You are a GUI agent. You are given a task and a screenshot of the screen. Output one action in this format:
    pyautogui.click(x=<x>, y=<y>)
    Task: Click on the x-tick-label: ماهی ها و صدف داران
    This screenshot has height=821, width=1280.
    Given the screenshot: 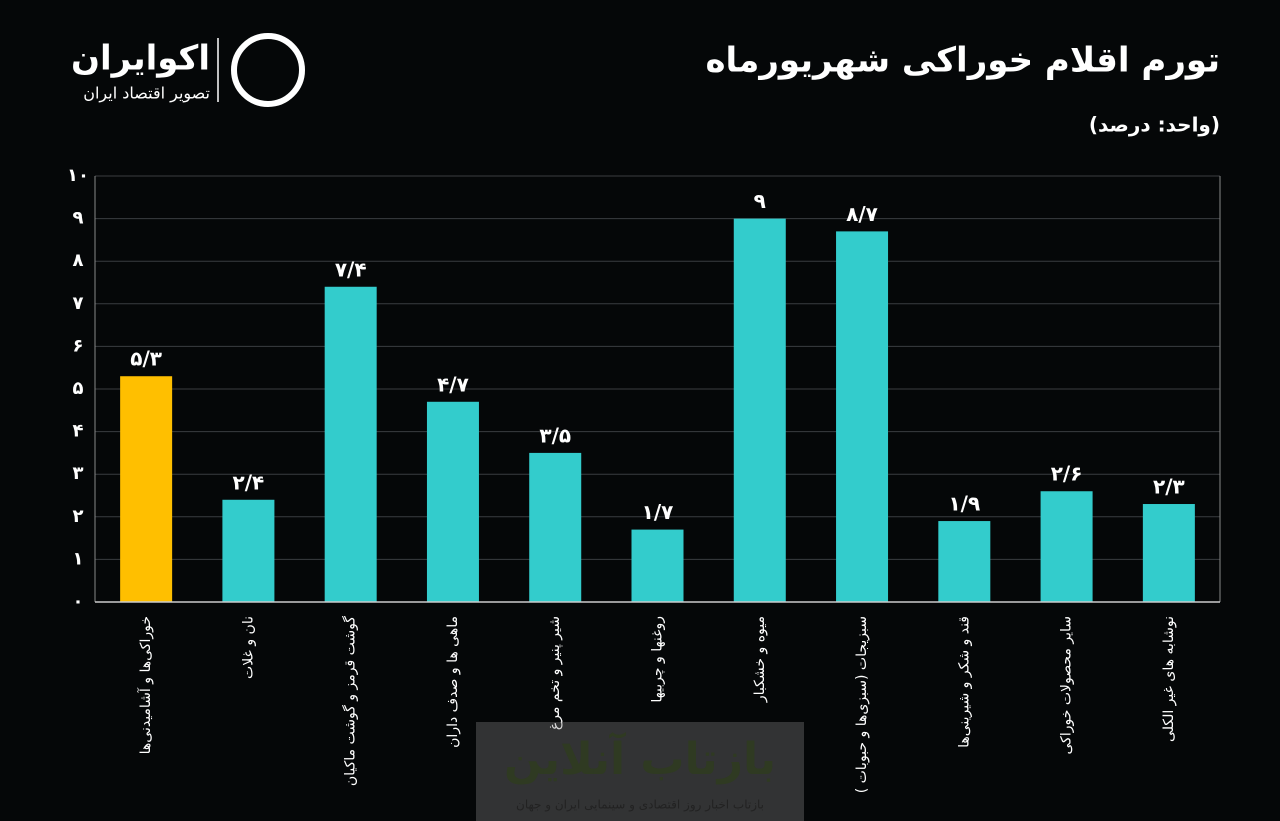 What is the action you would take?
    pyautogui.click(x=453, y=682)
    